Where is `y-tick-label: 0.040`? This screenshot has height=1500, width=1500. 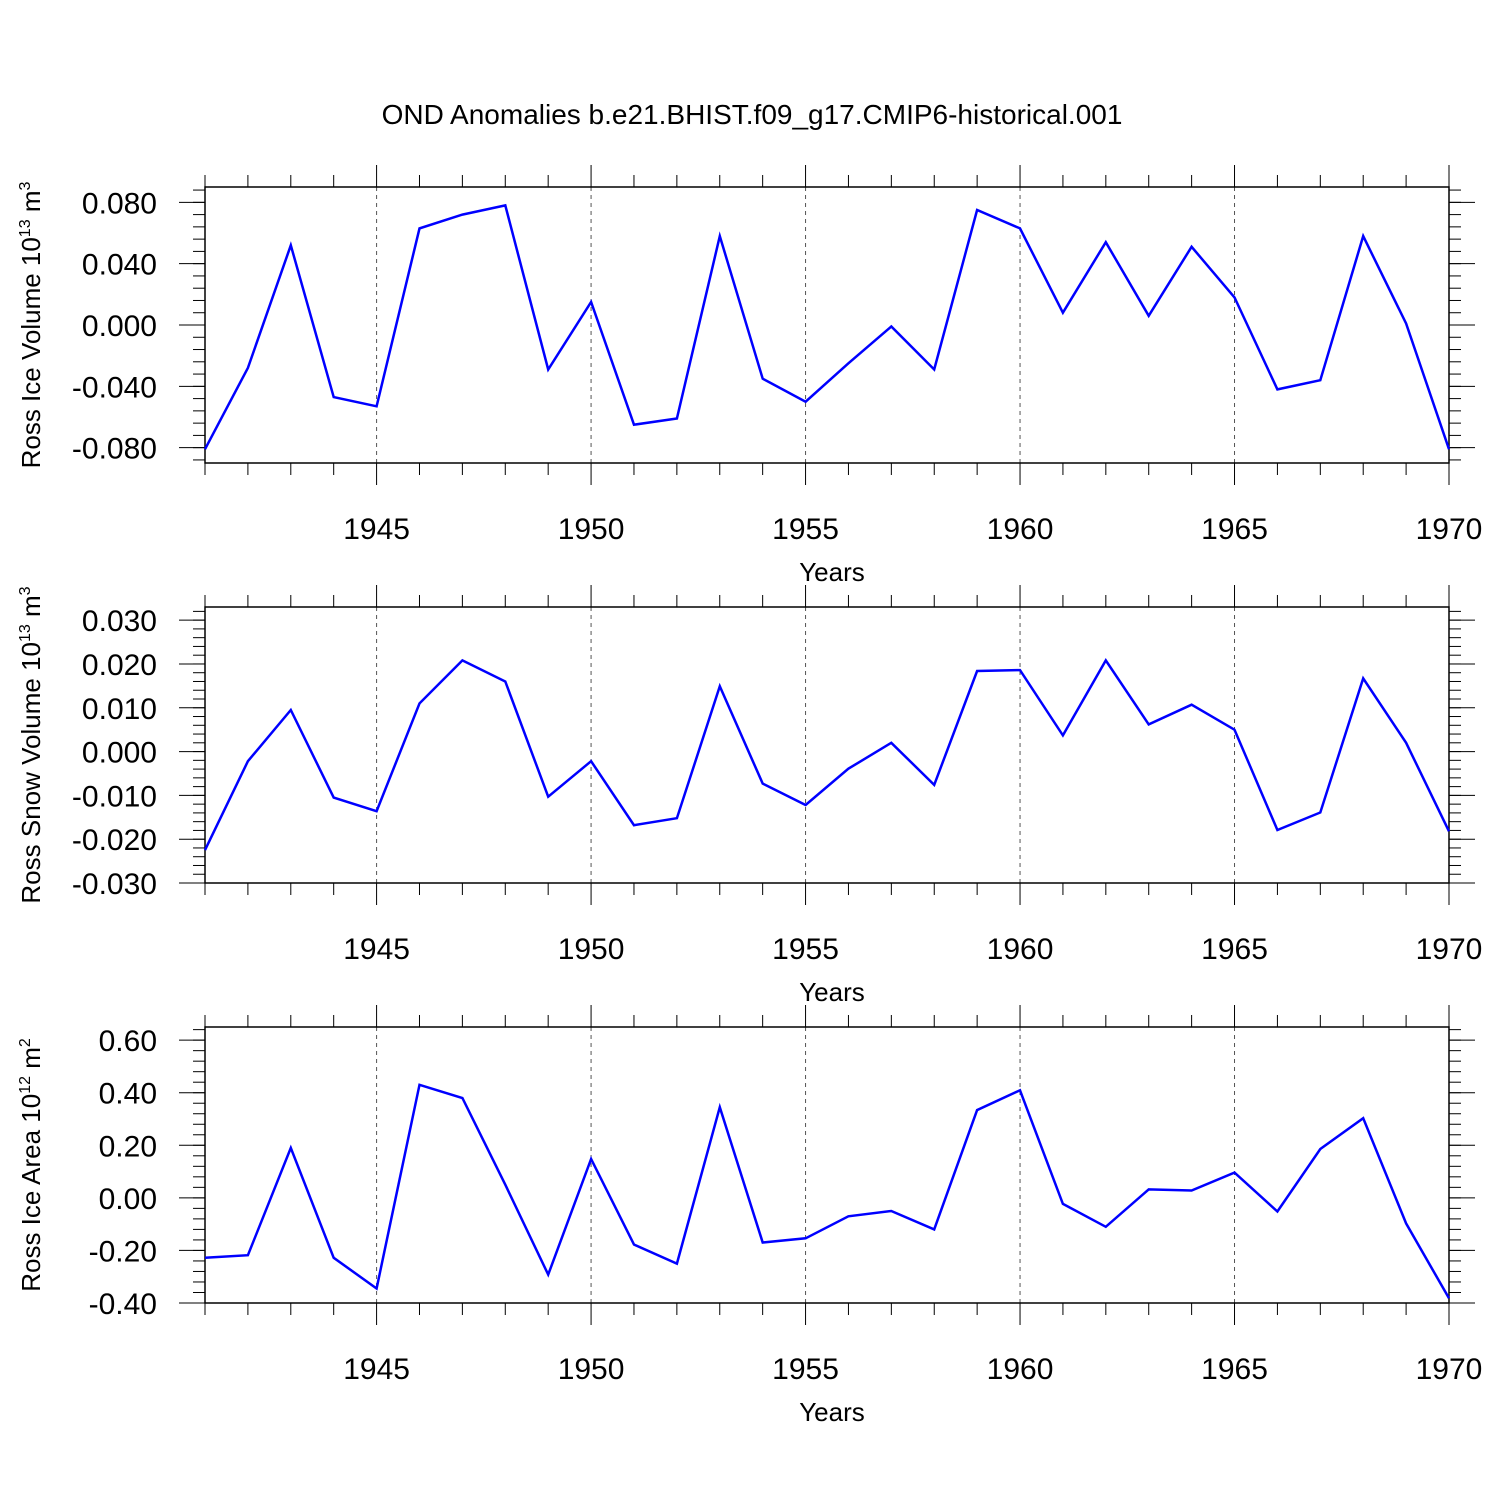
y-tick-label: 0.040 is located at coordinates (119, 265).